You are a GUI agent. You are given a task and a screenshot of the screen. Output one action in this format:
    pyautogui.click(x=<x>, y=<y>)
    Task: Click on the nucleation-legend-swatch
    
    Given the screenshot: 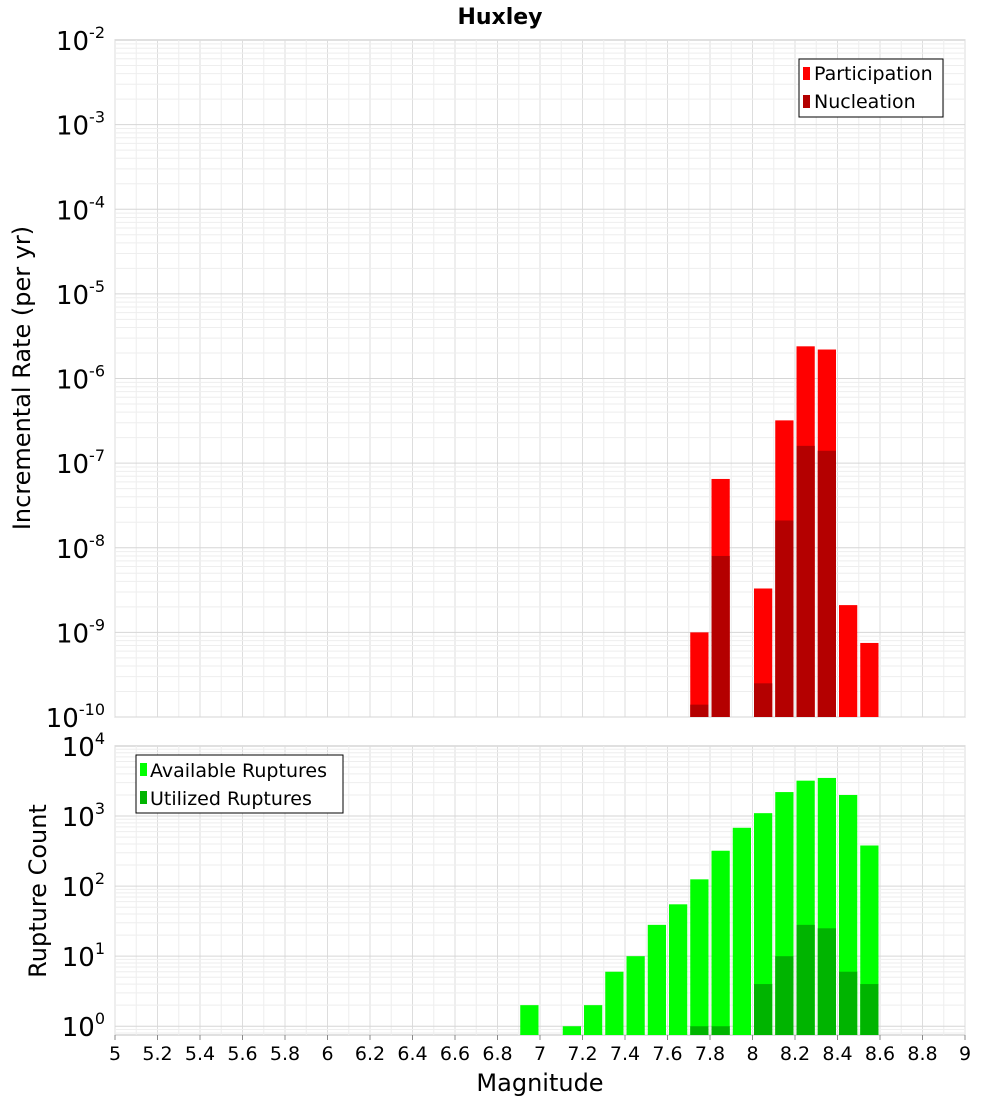 What is the action you would take?
    pyautogui.click(x=806, y=101)
    